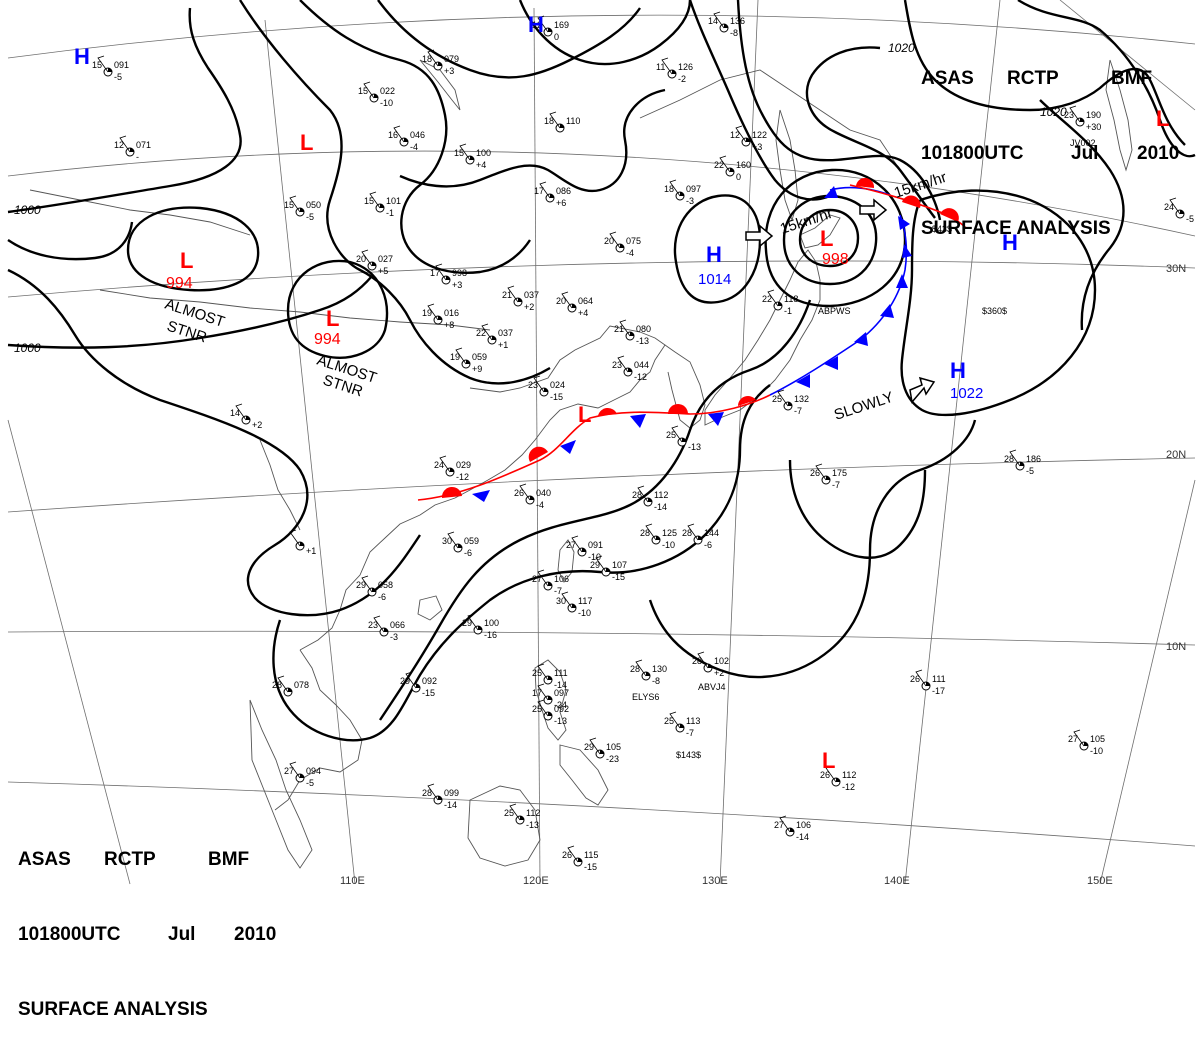 The image size is (1200, 1047). I want to click on station-plot: 12 169 0, so click(550, 28).